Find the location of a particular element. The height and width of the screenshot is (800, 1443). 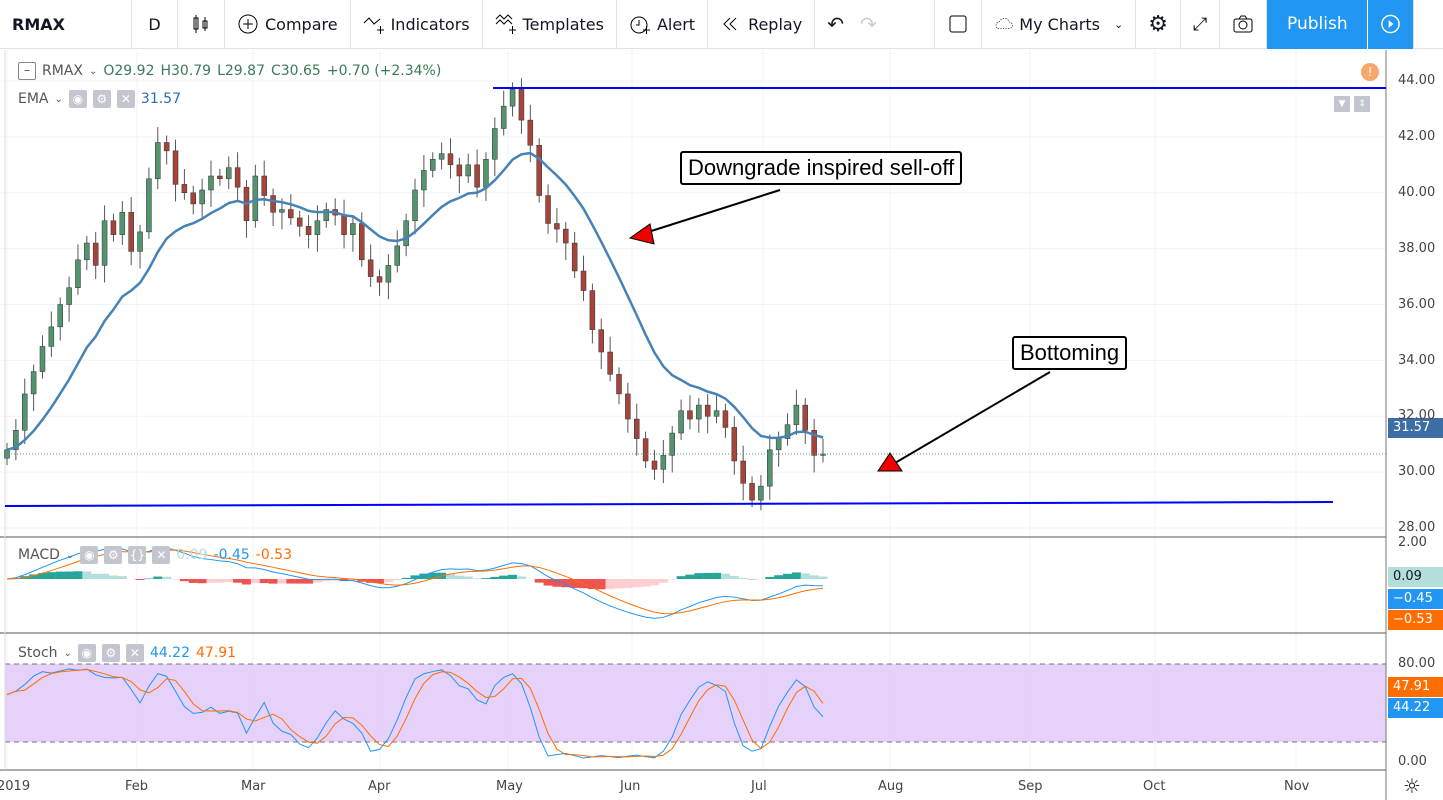

fullscreen-button: ⤢ is located at coordinates (1201, 24).